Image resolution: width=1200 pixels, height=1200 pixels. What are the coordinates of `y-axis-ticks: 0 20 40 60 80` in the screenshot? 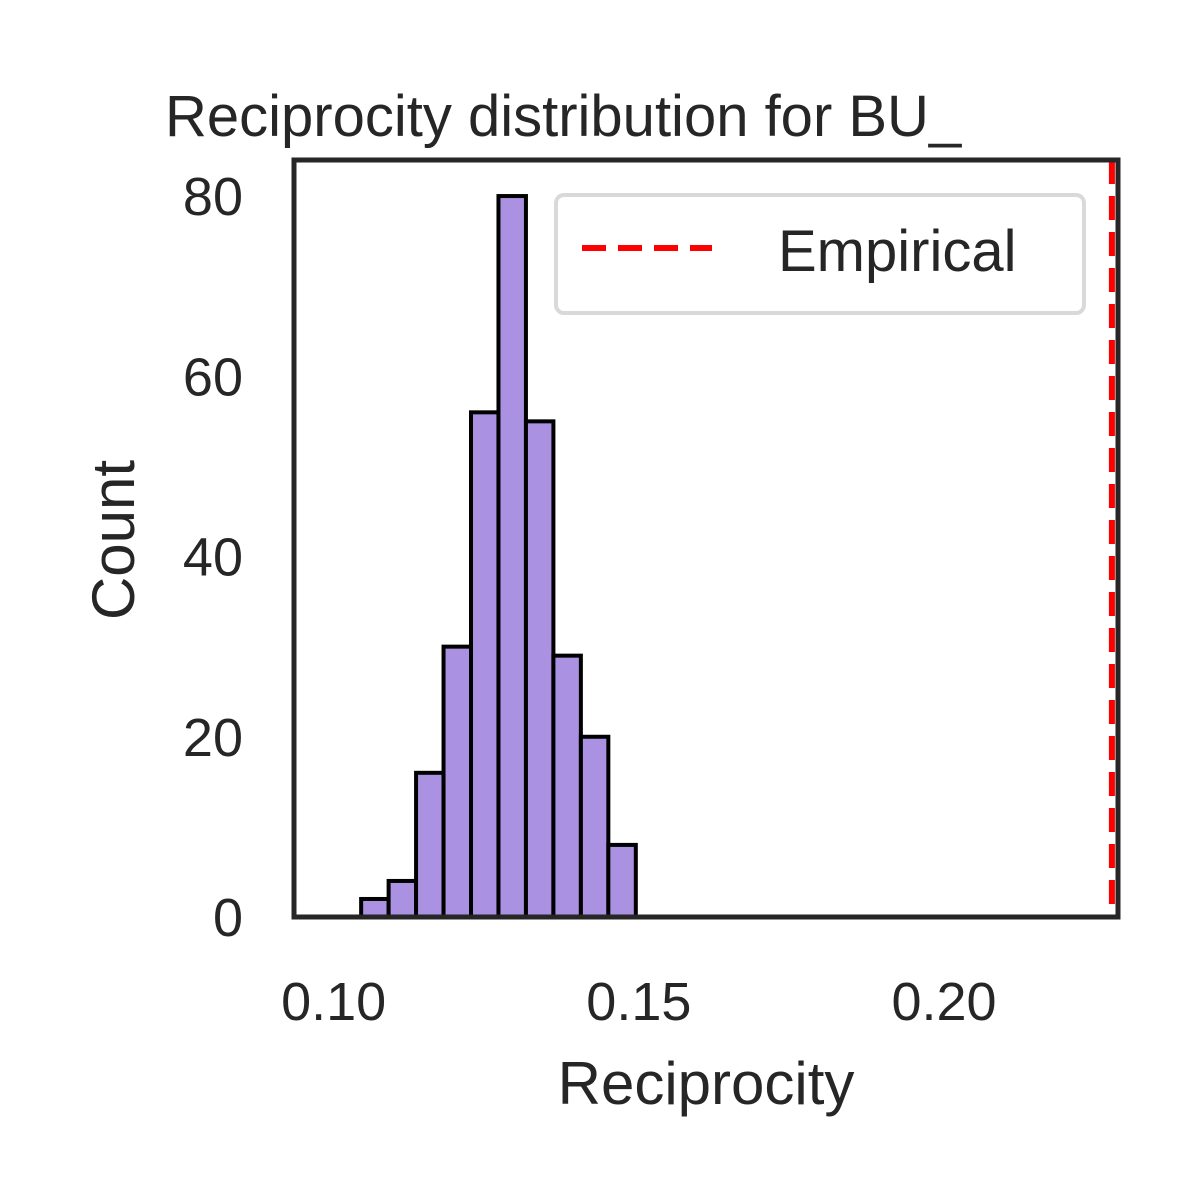 It's located at (213, 557).